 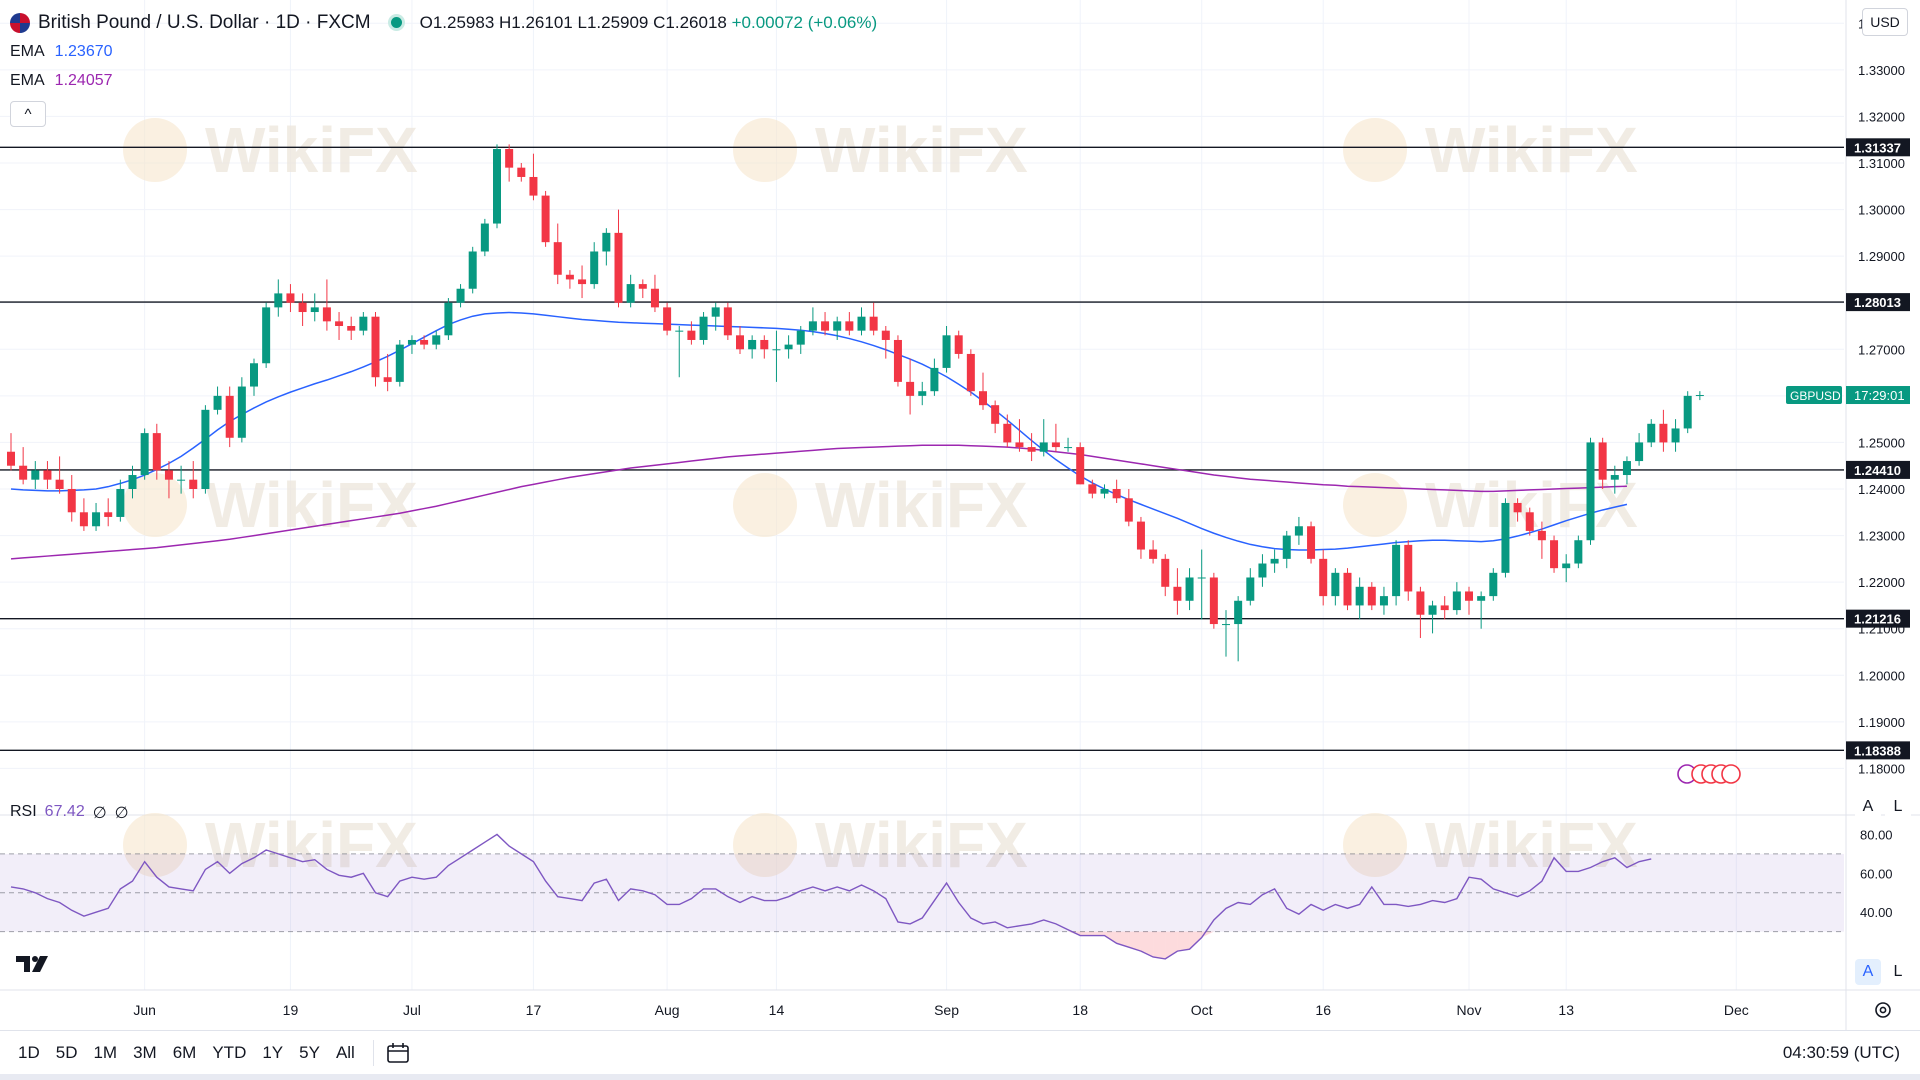 What do you see at coordinates (184, 1052) in the screenshot?
I see `period-6m: 6M` at bounding box center [184, 1052].